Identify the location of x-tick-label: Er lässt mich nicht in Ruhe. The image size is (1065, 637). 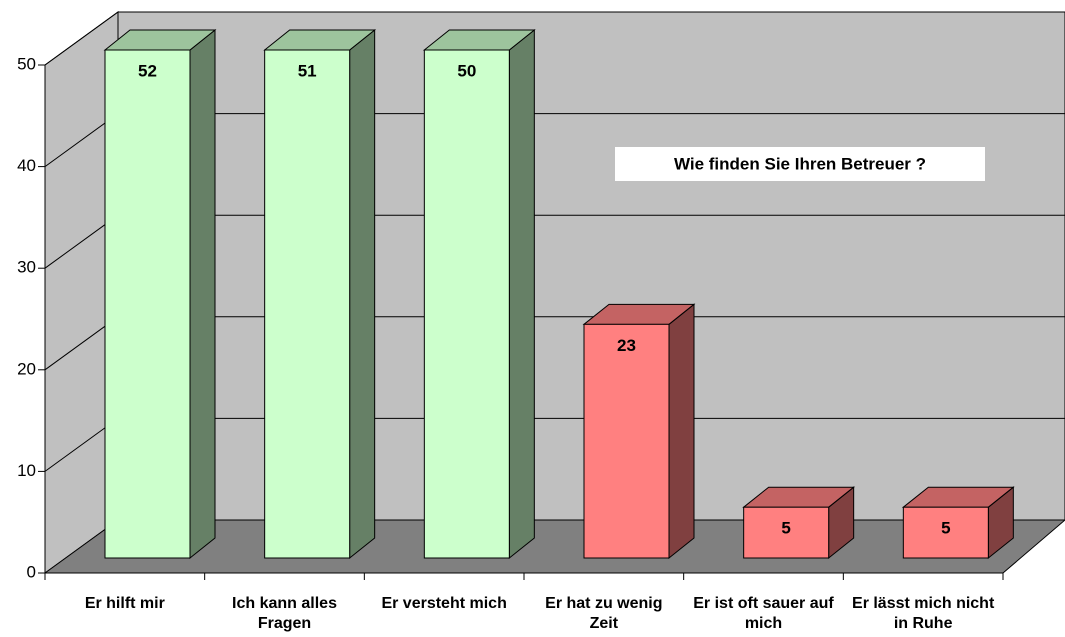
(923, 613).